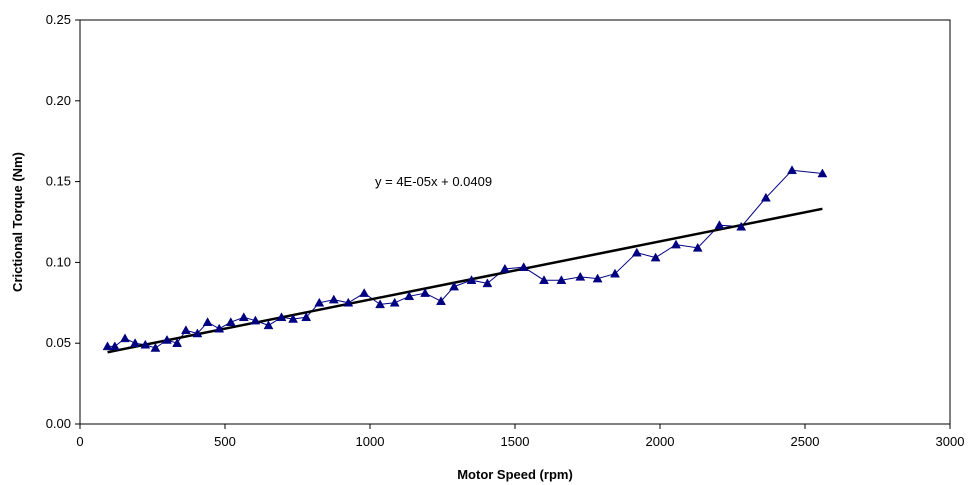 Image resolution: width=970 pixels, height=485 pixels. What do you see at coordinates (58, 181) in the screenshot?
I see `y-tick-label: 0.15` at bounding box center [58, 181].